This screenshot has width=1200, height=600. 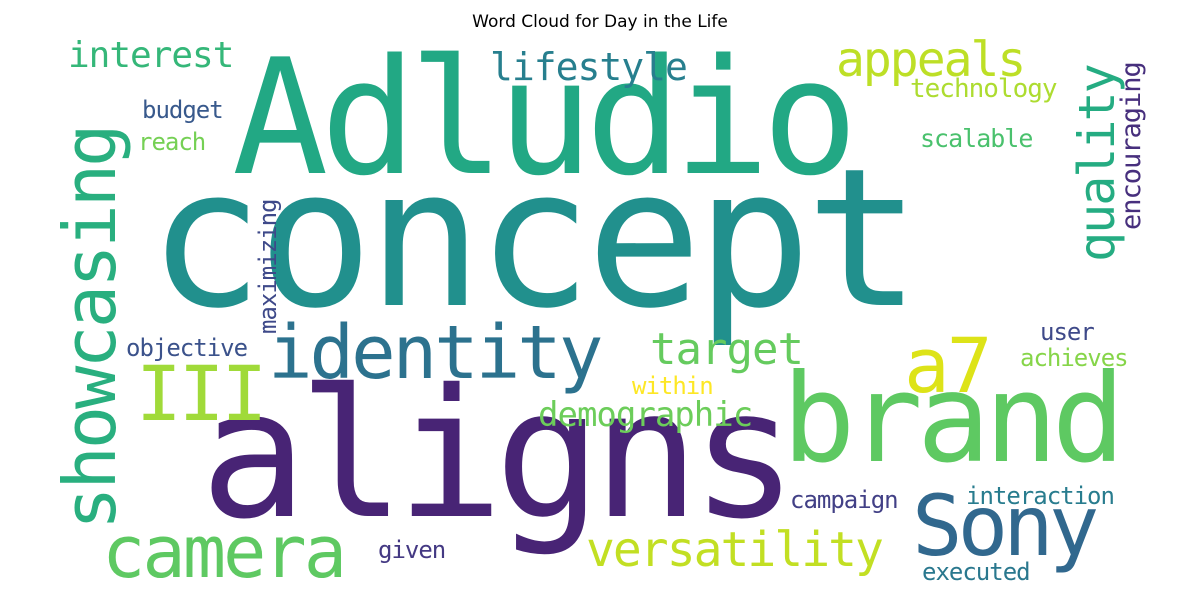 What do you see at coordinates (1067, 332) in the screenshot?
I see `word-user: user` at bounding box center [1067, 332].